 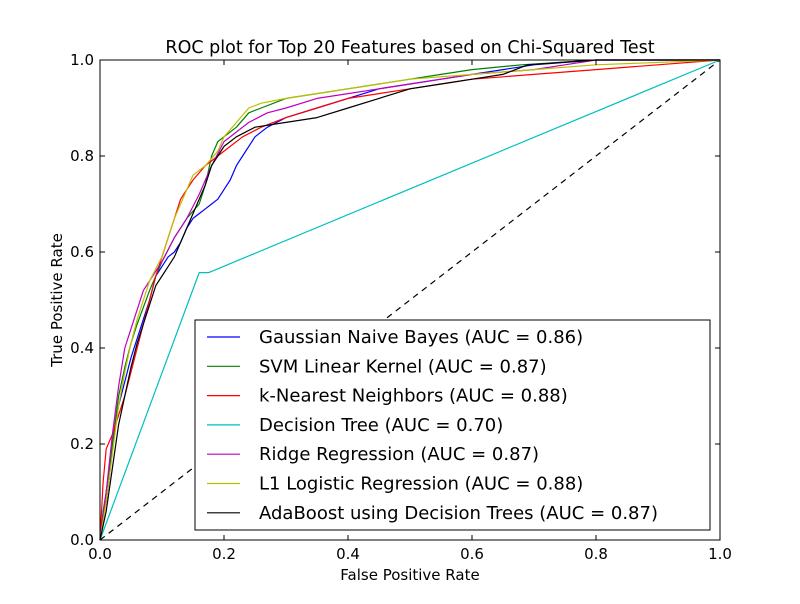 I want to click on x-tick-label: 0.8, so click(x=596, y=554).